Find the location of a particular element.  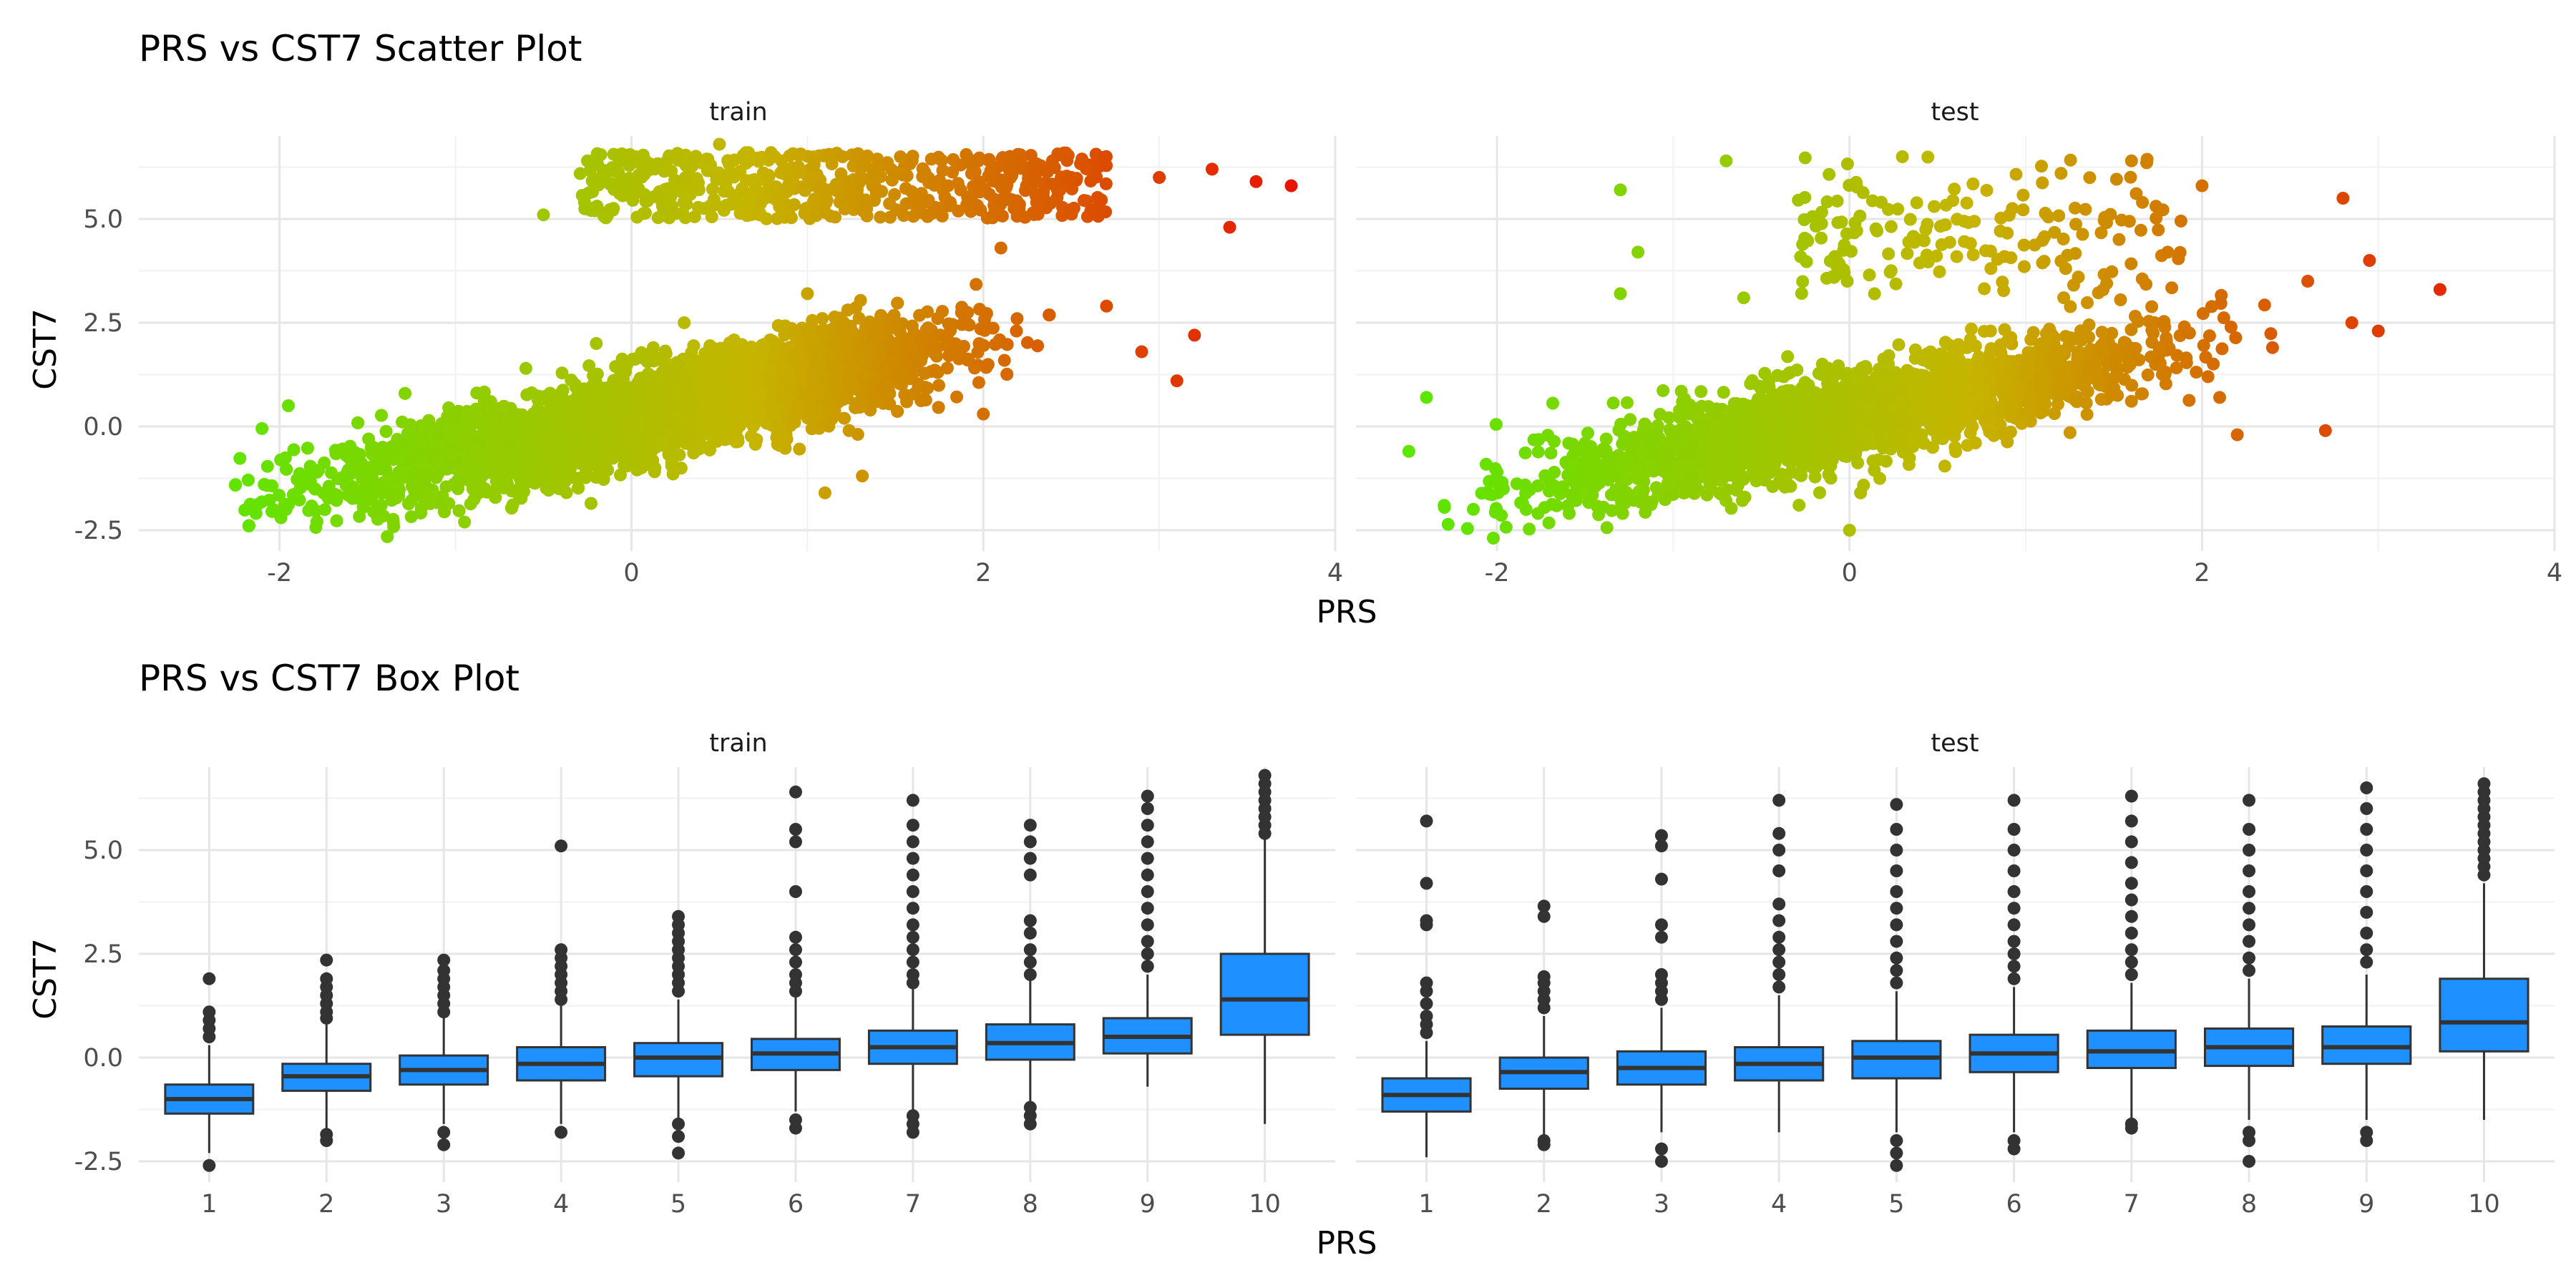

scatter-strip-test: test is located at coordinates (1955, 112).